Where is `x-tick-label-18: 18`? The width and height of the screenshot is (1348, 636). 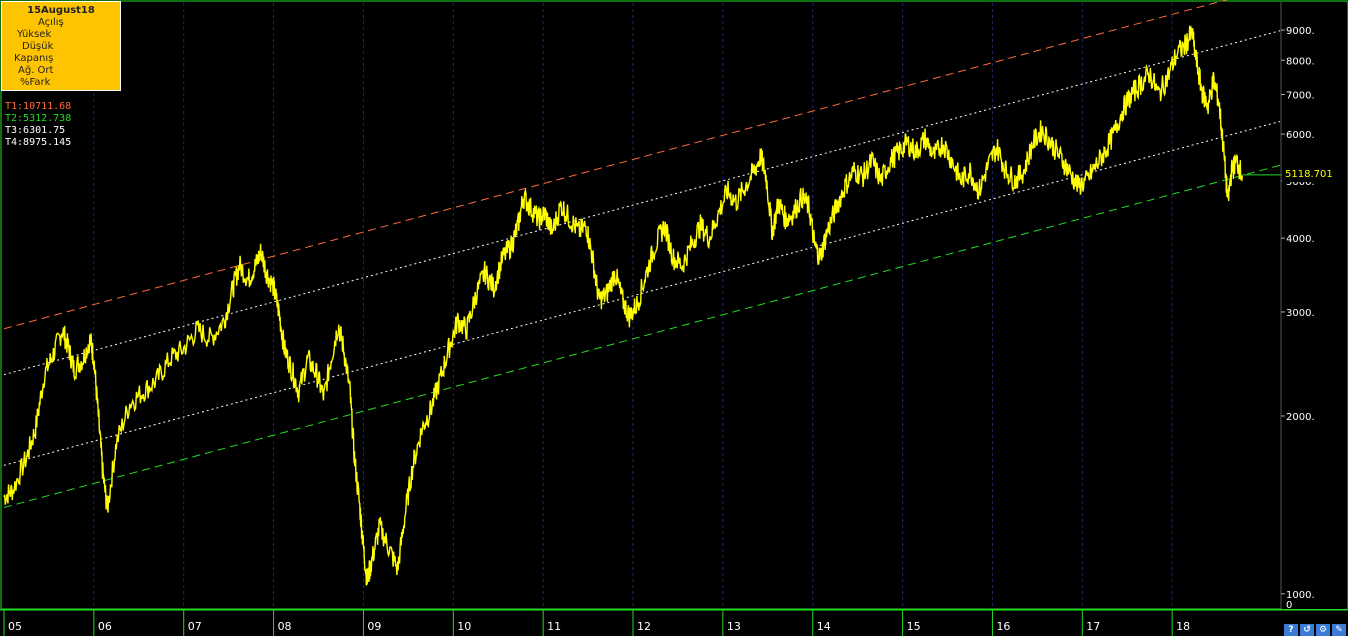
x-tick-label-18: 18 is located at coordinates (1183, 626).